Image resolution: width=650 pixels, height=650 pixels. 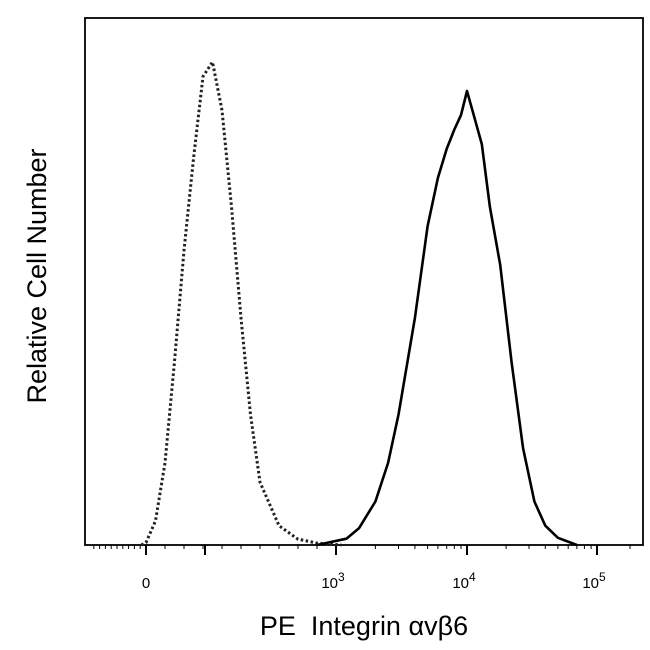 I want to click on x-axis-tick-labels: 0 10³ 10⁴ 10⁵, so click(x=374, y=581).